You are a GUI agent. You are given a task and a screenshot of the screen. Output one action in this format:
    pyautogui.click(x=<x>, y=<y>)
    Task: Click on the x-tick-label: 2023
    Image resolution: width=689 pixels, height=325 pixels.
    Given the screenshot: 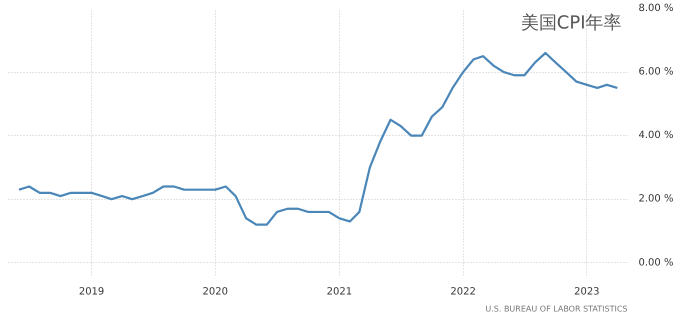 What is the action you would take?
    pyautogui.click(x=587, y=292)
    